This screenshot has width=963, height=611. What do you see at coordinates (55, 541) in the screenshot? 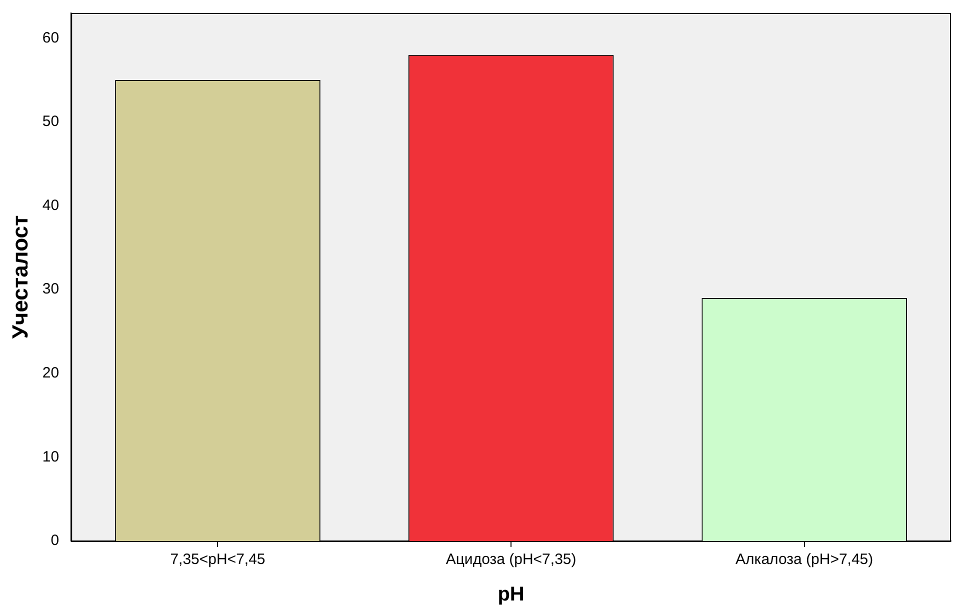
I see `y-tick-label: 0` at bounding box center [55, 541].